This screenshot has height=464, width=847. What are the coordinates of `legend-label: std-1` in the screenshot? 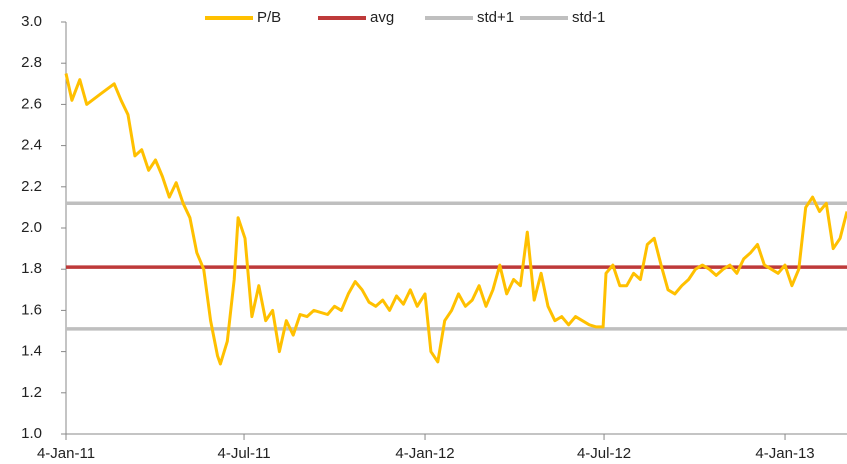 It's located at (588, 17).